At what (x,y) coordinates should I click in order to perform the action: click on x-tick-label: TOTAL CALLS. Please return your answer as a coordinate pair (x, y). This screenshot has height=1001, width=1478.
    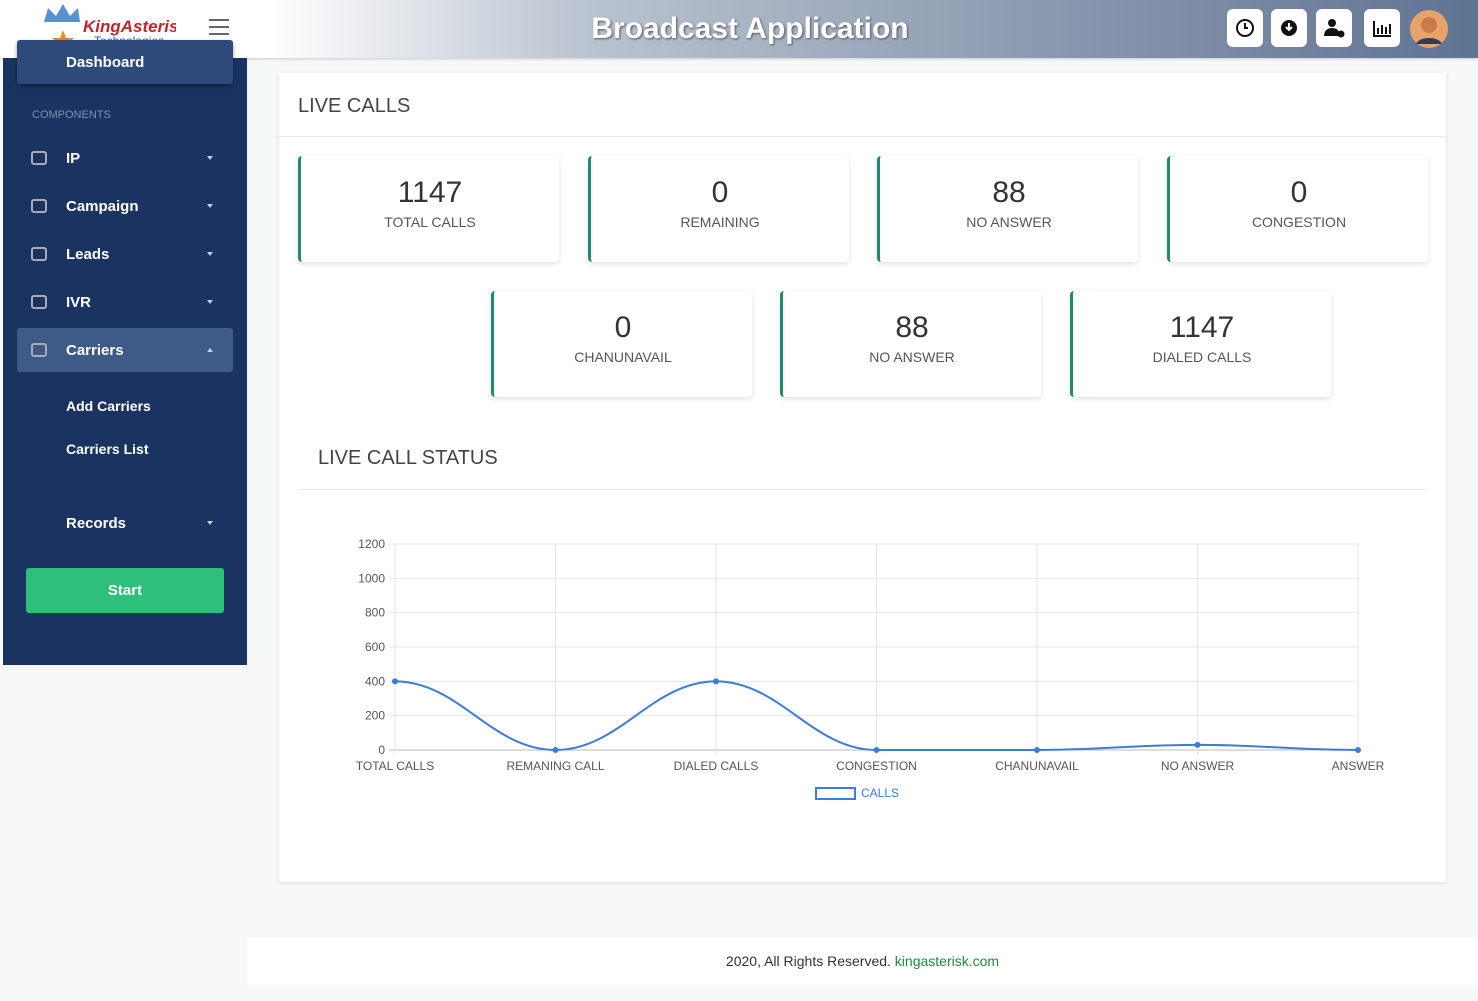
    Looking at the image, I should click on (395, 766).